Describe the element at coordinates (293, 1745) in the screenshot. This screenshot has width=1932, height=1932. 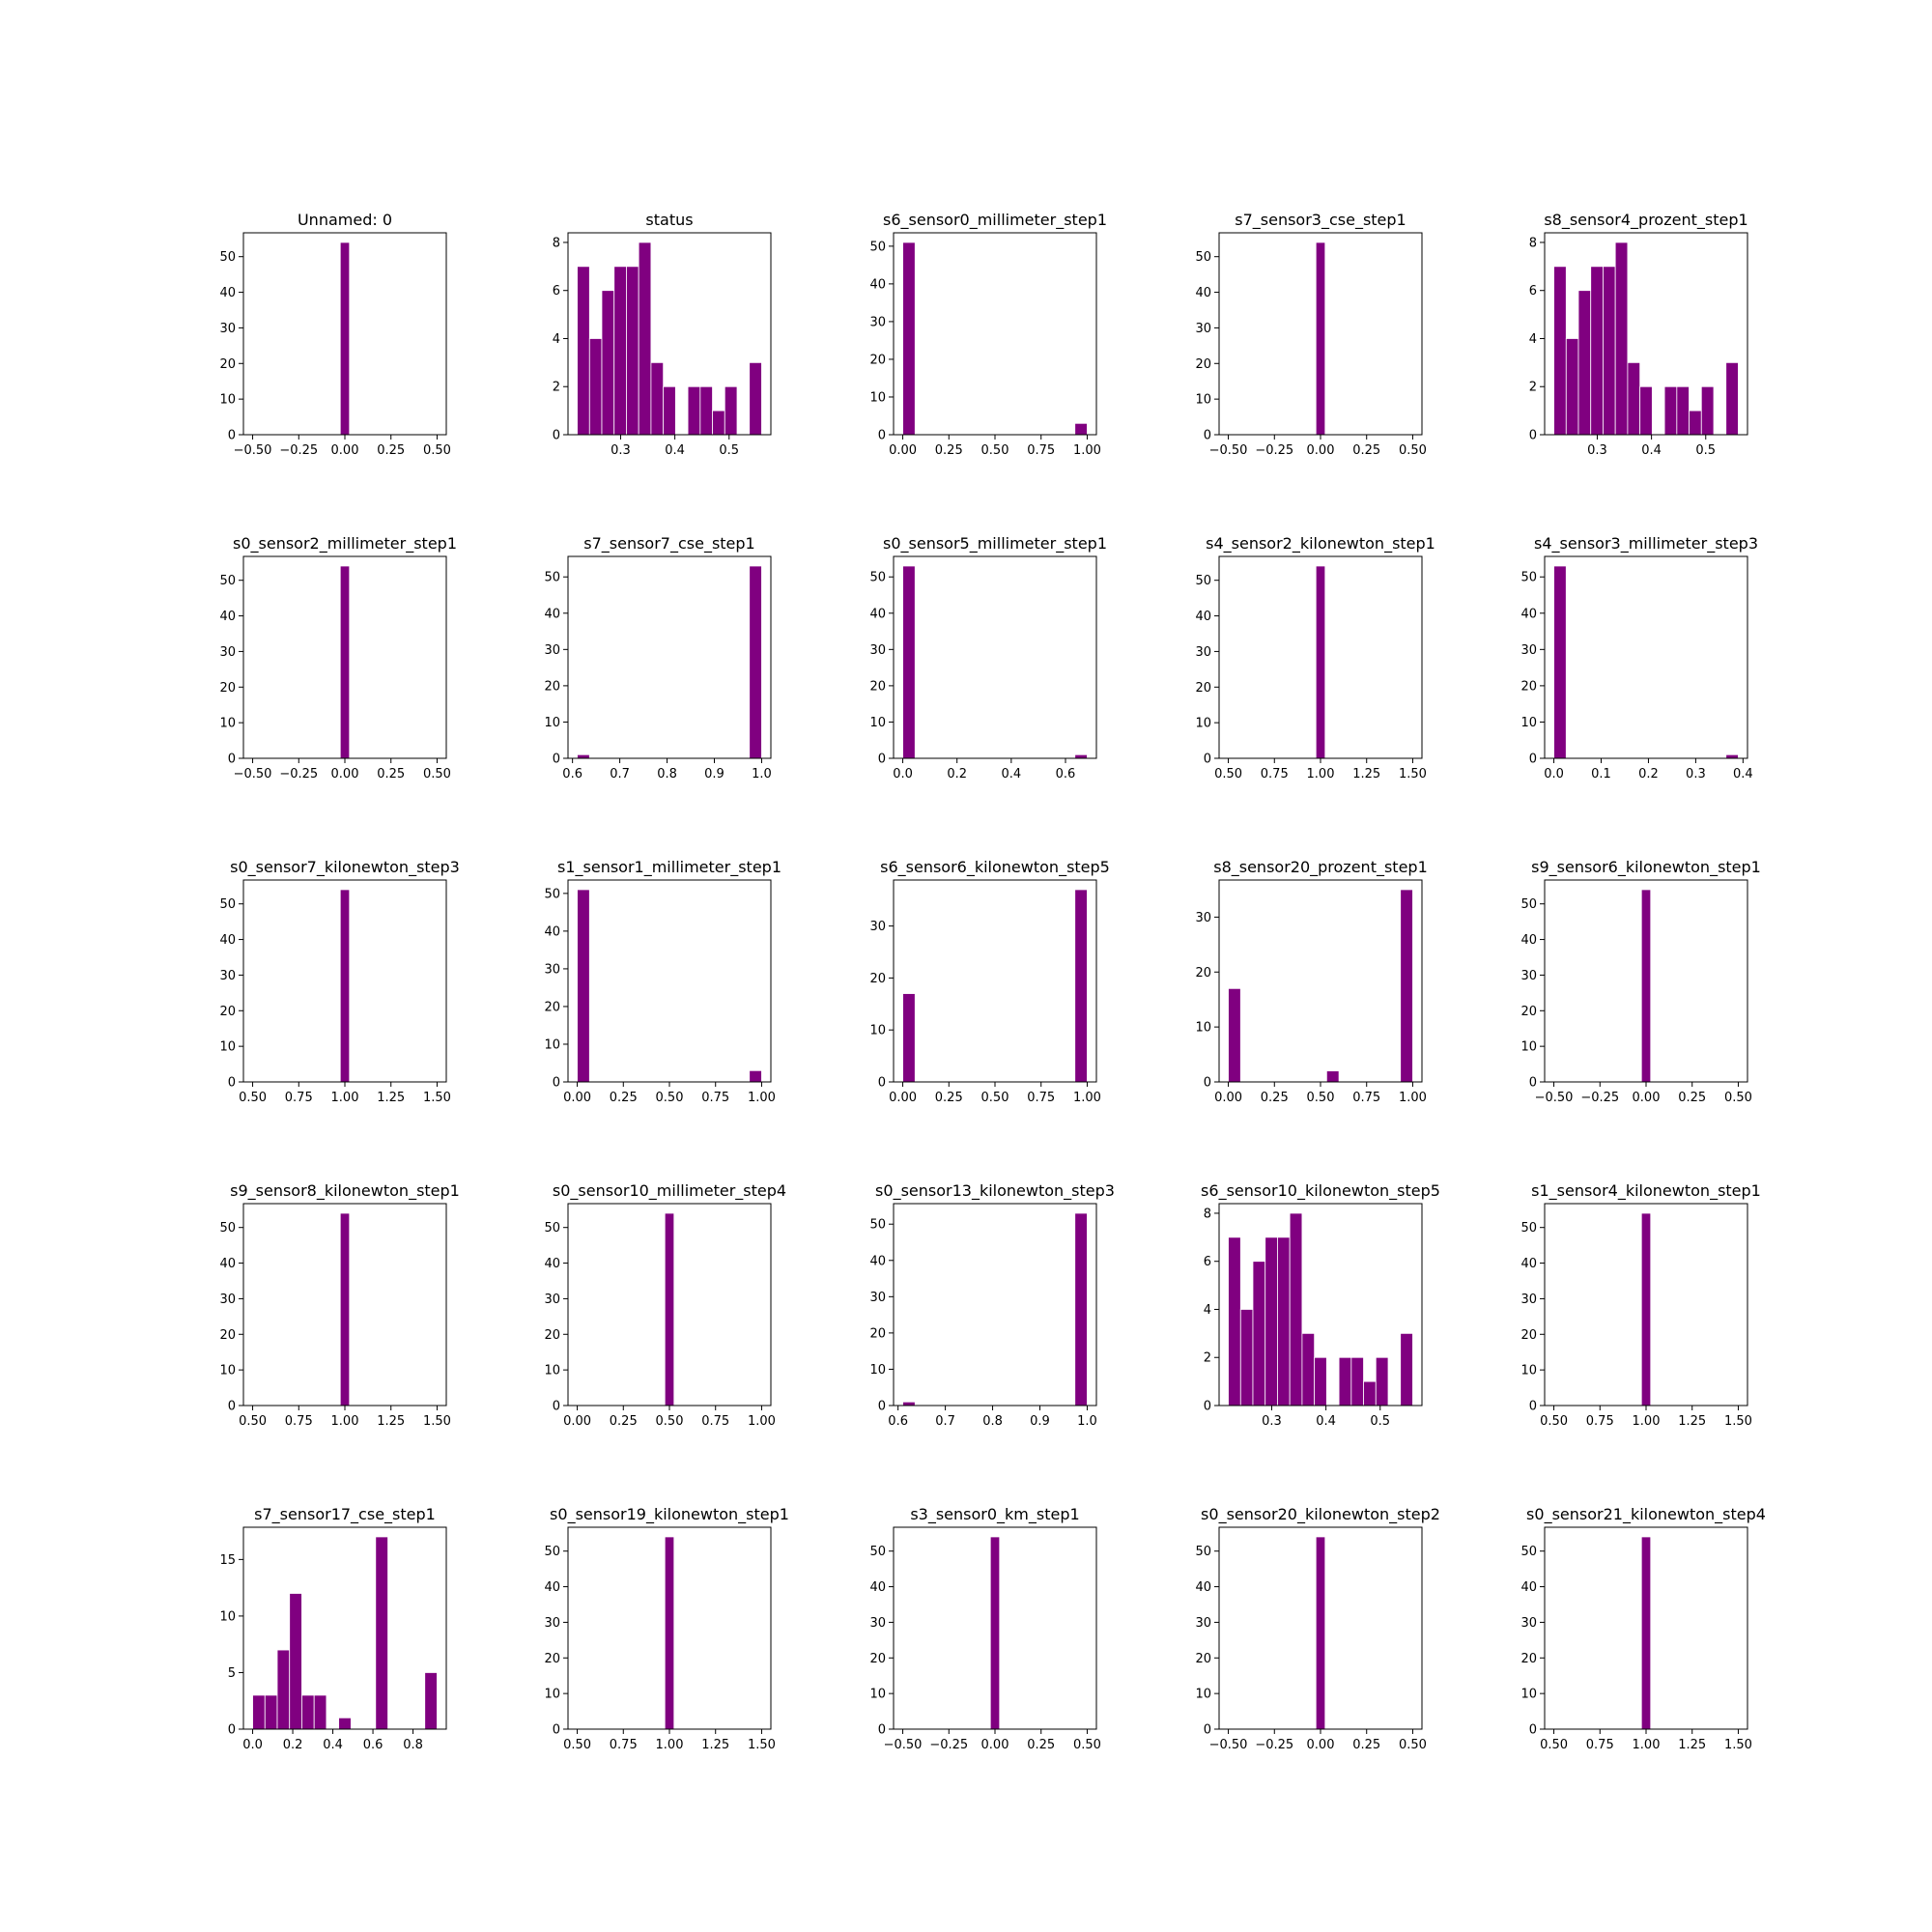
I see `x-tick-label: 0.2` at that location.